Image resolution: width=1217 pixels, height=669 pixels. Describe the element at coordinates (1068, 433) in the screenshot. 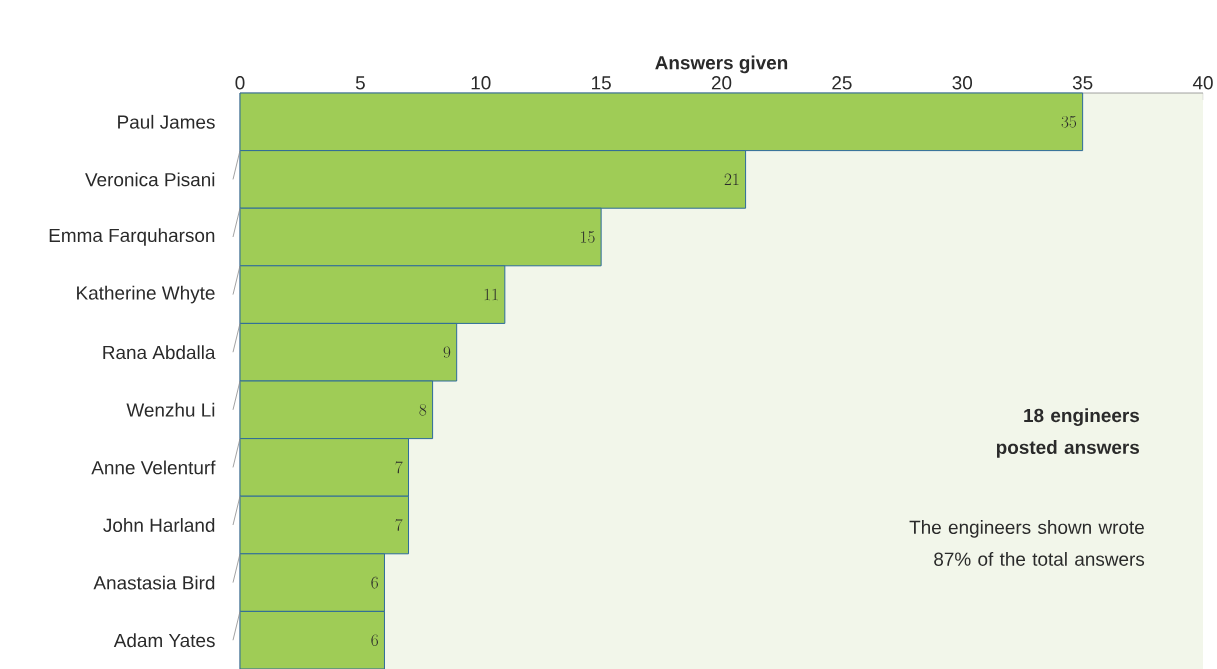

I see `annotation: 18 engineers posted answers` at that location.